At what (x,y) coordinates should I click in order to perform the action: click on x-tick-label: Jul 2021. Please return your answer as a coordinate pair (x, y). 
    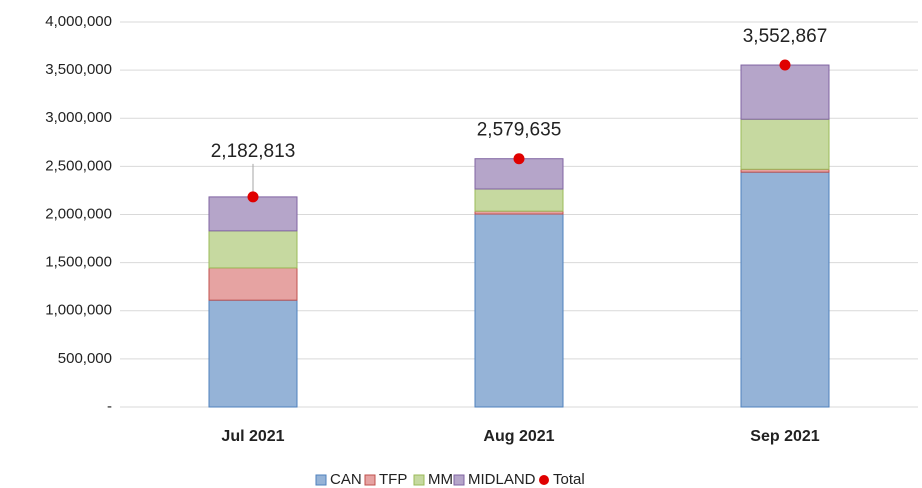
    Looking at the image, I should click on (252, 436).